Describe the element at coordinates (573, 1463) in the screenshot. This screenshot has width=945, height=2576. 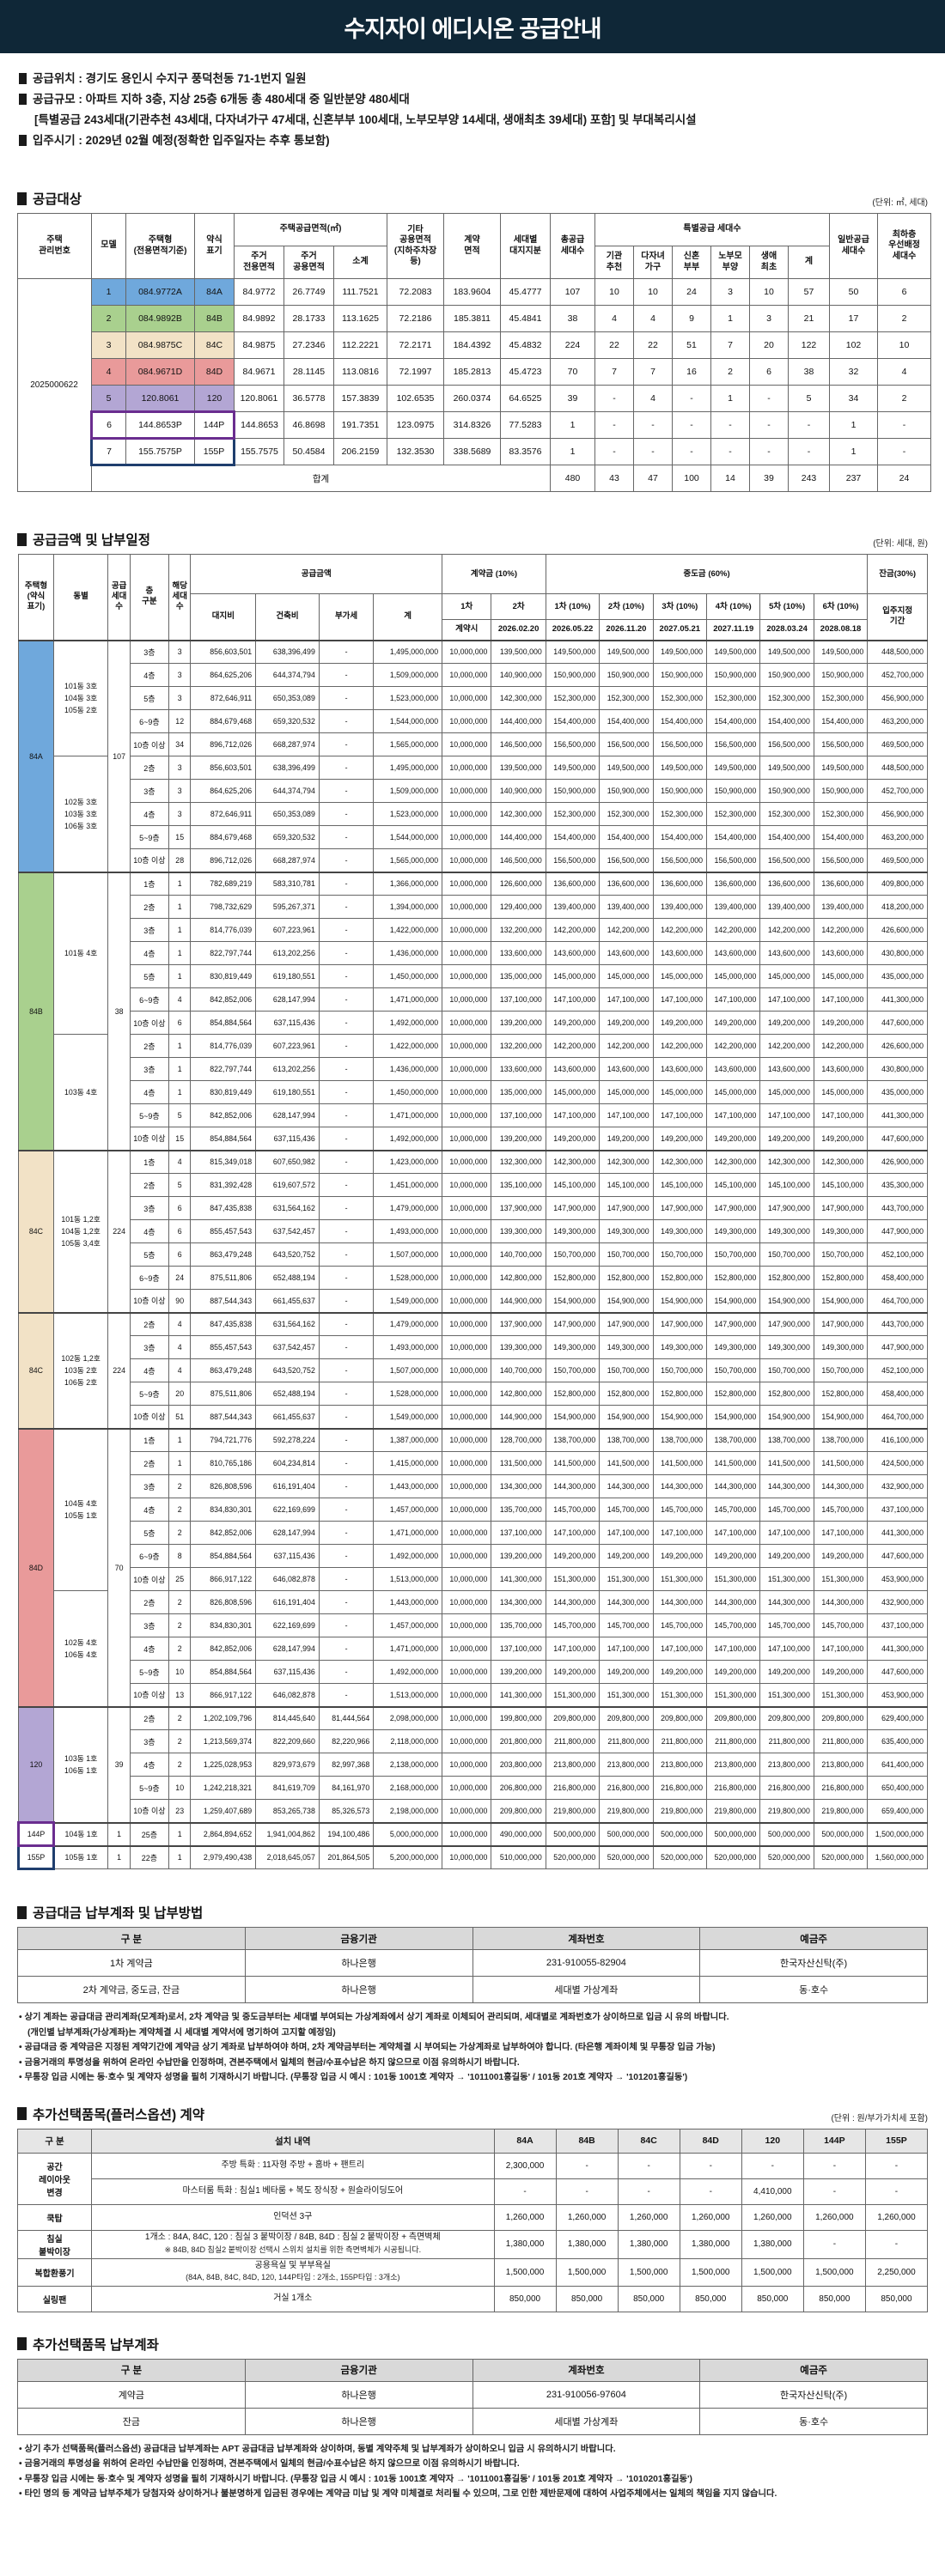
I see `mid-payment-cell: 141,500,000` at that location.